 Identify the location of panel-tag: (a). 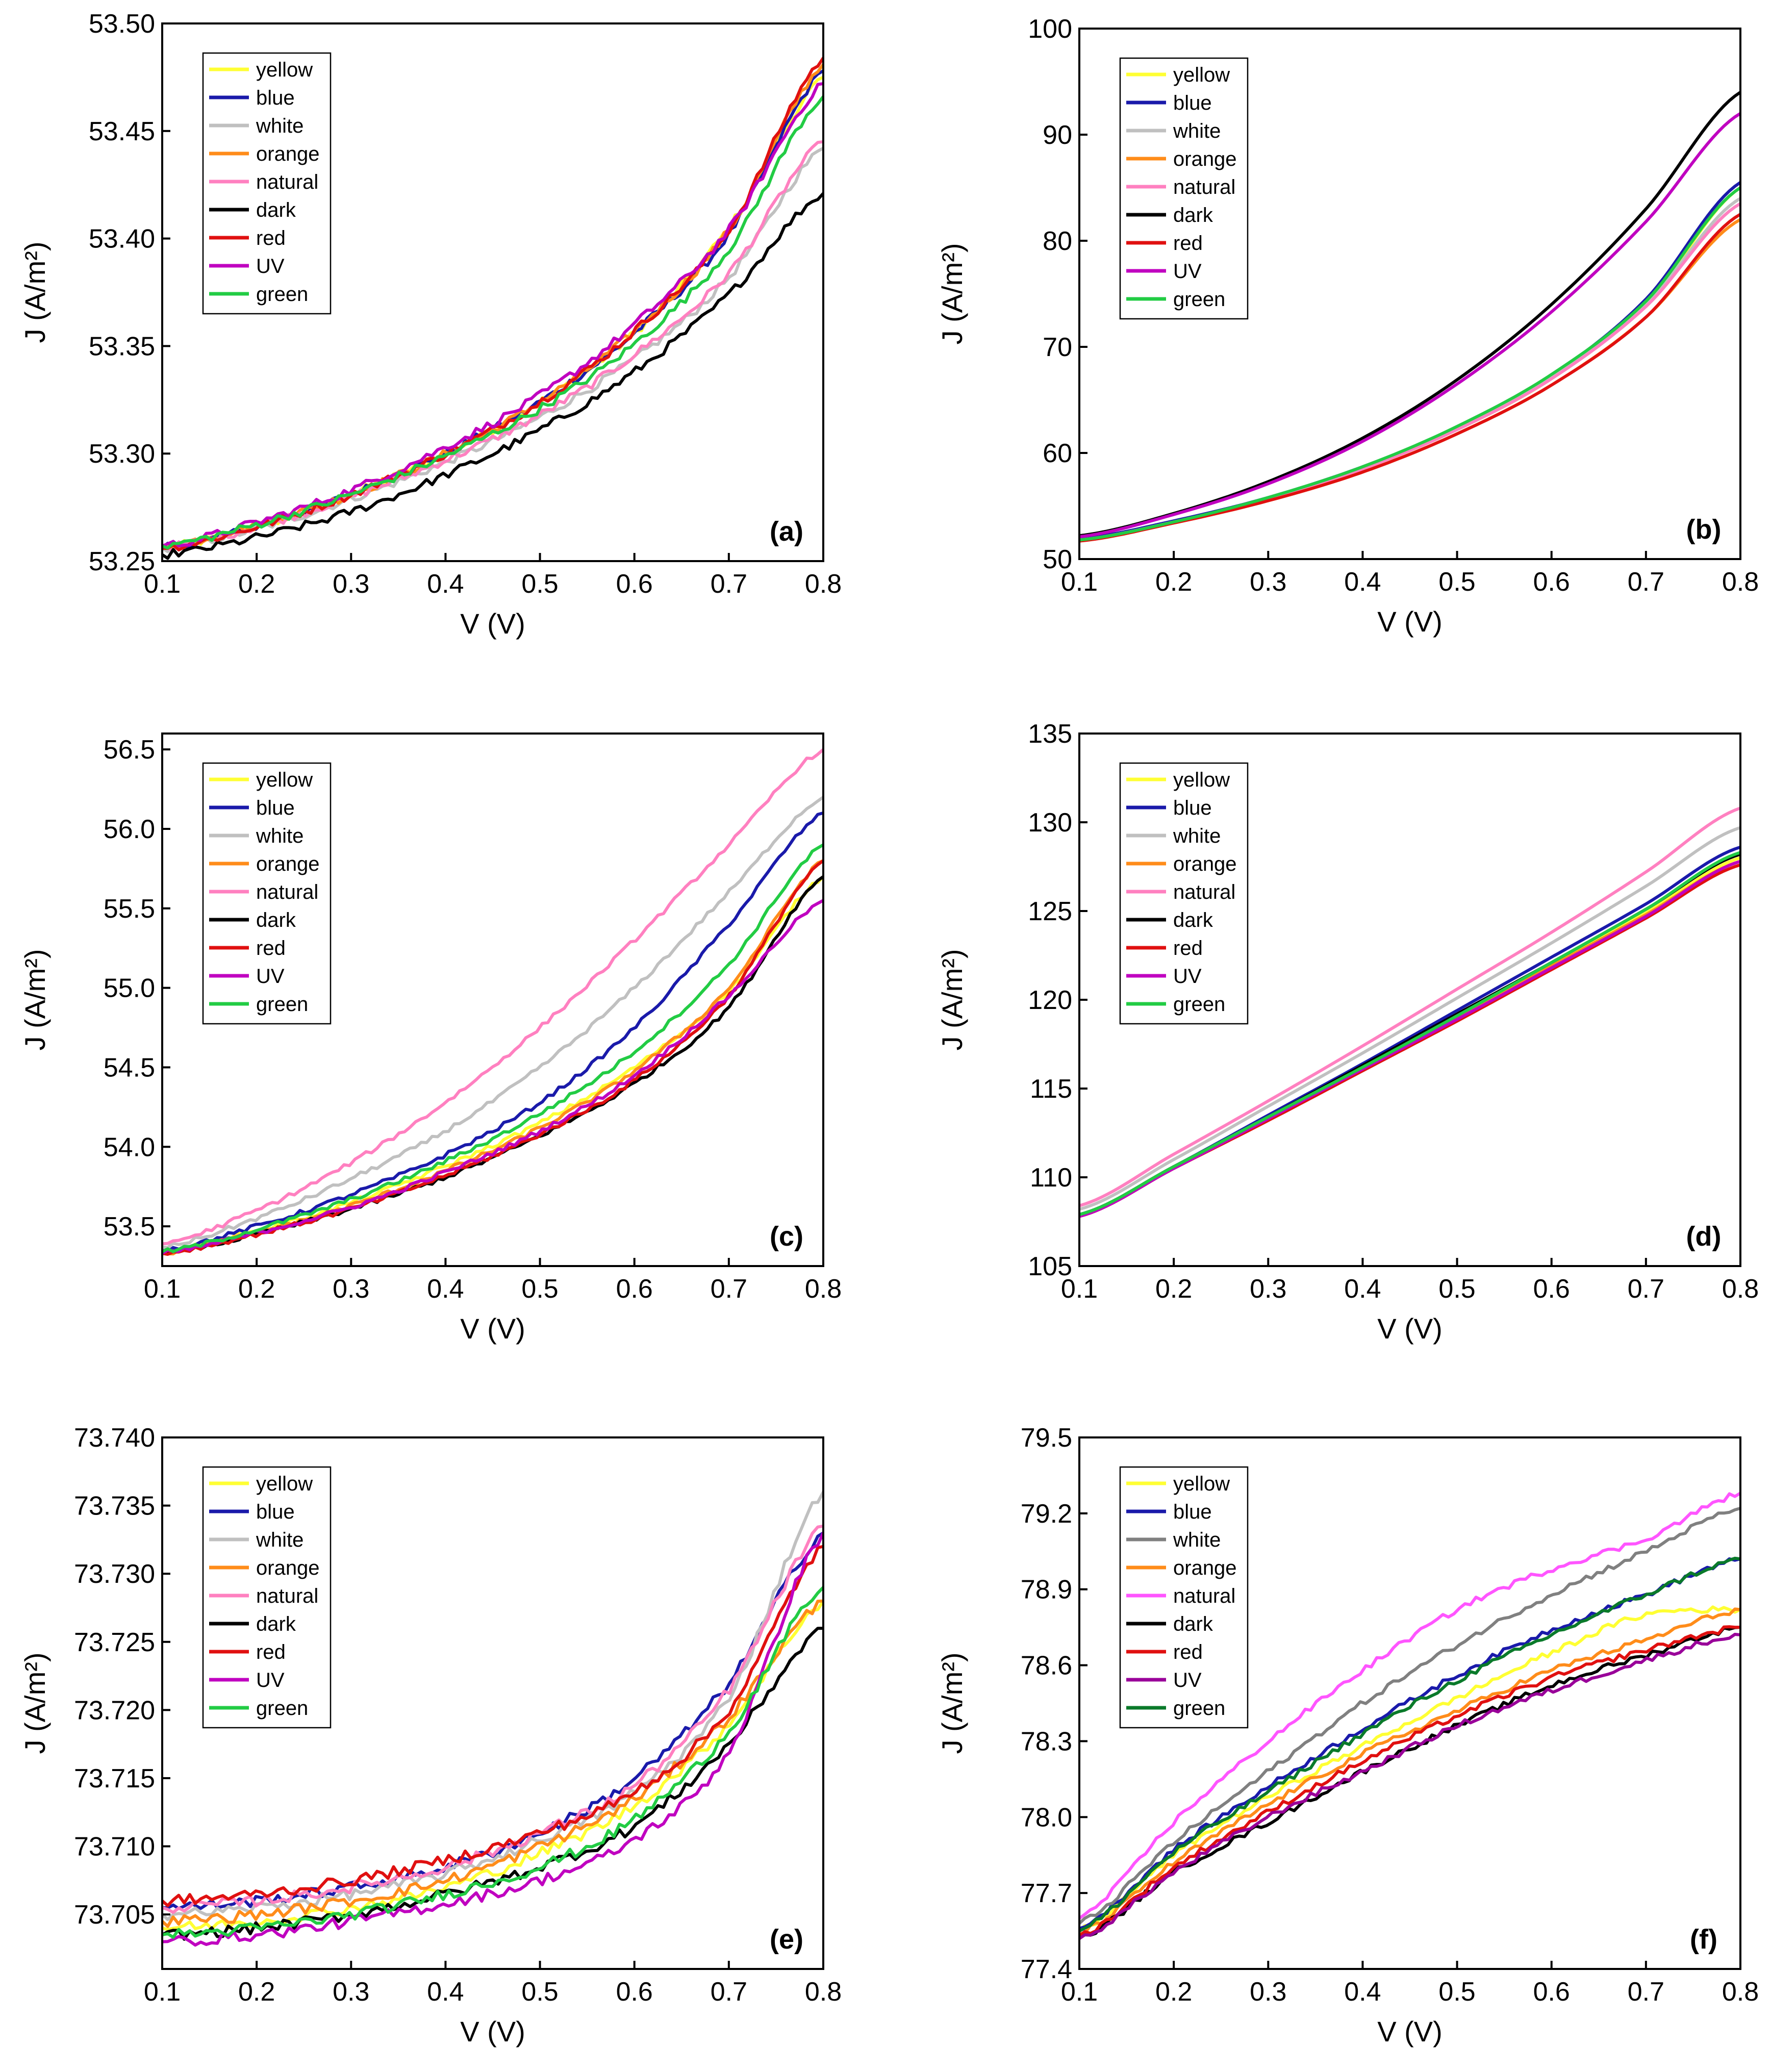
(786, 531).